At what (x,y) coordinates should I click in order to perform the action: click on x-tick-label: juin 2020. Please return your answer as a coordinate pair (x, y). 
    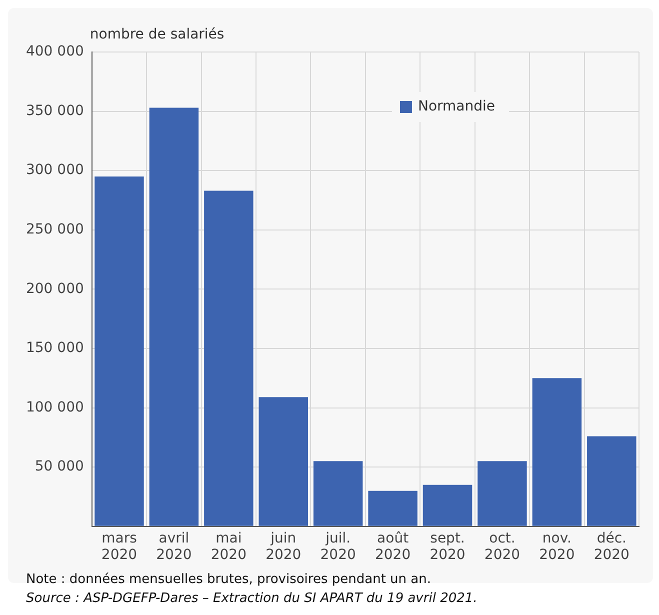
    Looking at the image, I should click on (284, 547).